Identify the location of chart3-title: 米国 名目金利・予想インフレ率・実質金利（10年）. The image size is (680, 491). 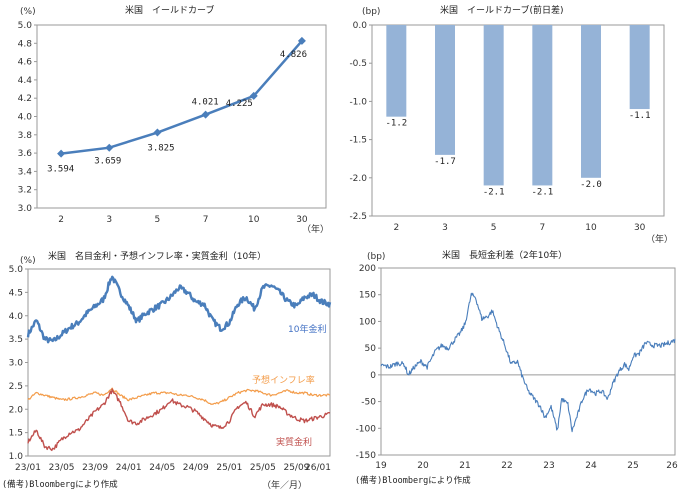
(157, 256).